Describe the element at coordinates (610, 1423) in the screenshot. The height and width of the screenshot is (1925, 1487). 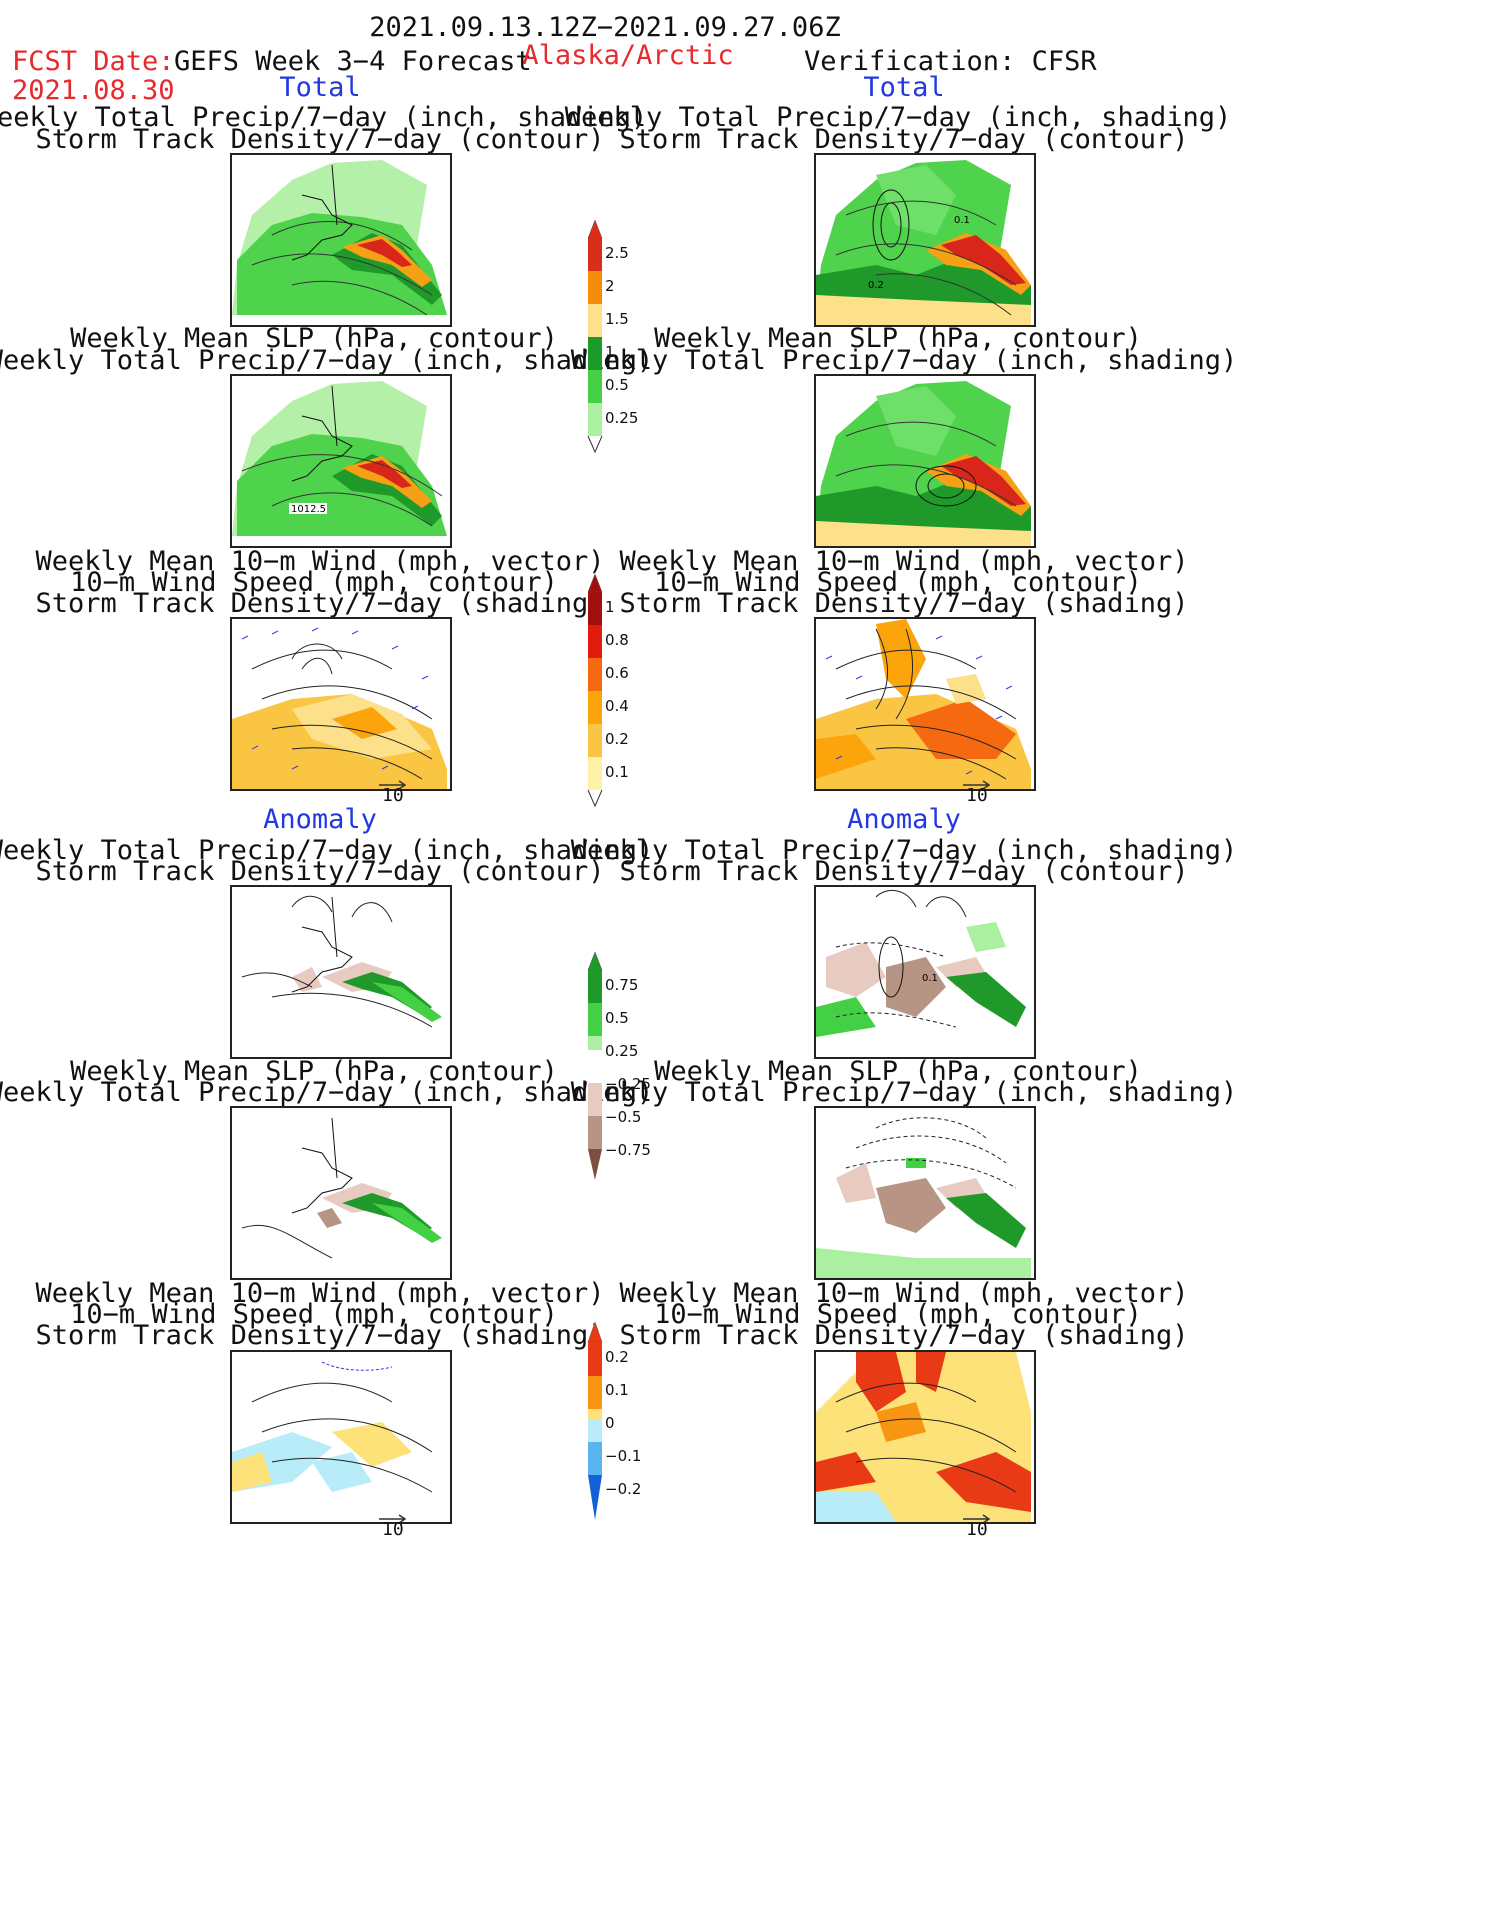
I see `colorbar-tick-label: 0` at that location.